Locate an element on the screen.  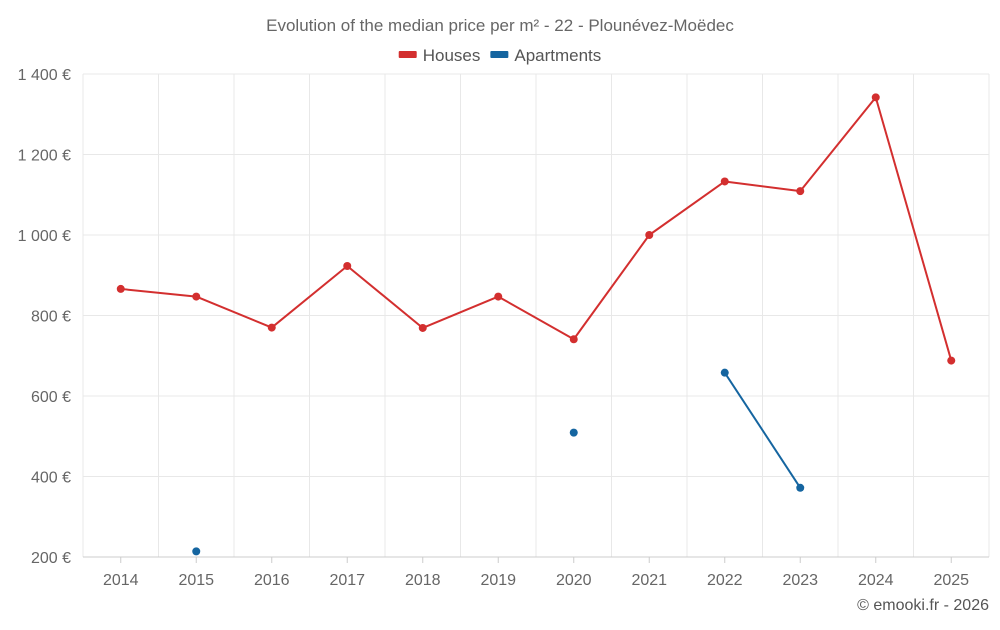
y-tick-label: 600 € is located at coordinates (51, 397).